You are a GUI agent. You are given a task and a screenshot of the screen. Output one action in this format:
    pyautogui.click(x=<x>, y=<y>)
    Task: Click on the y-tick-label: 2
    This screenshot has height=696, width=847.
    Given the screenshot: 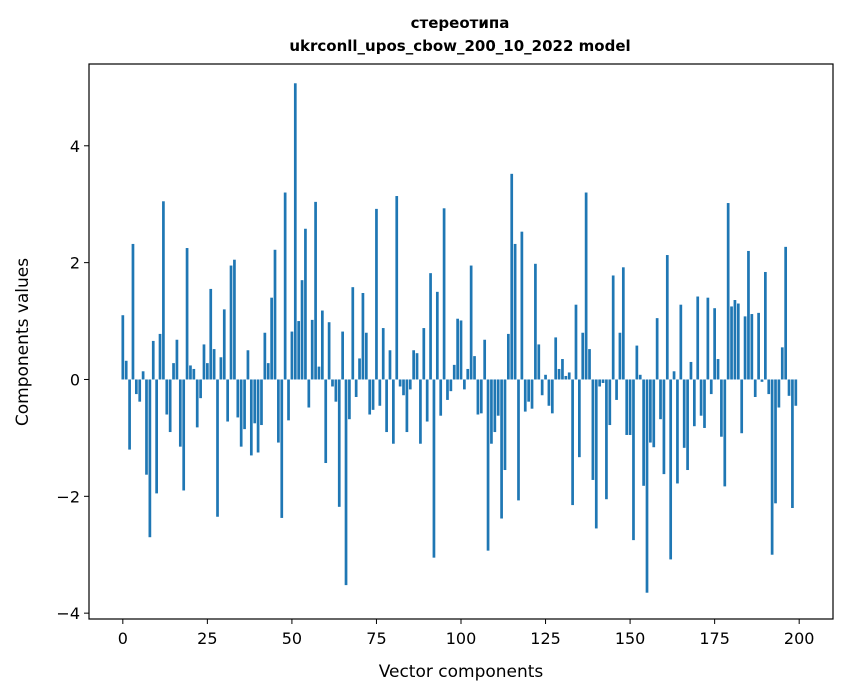 What is the action you would take?
    pyautogui.click(x=75, y=263)
    